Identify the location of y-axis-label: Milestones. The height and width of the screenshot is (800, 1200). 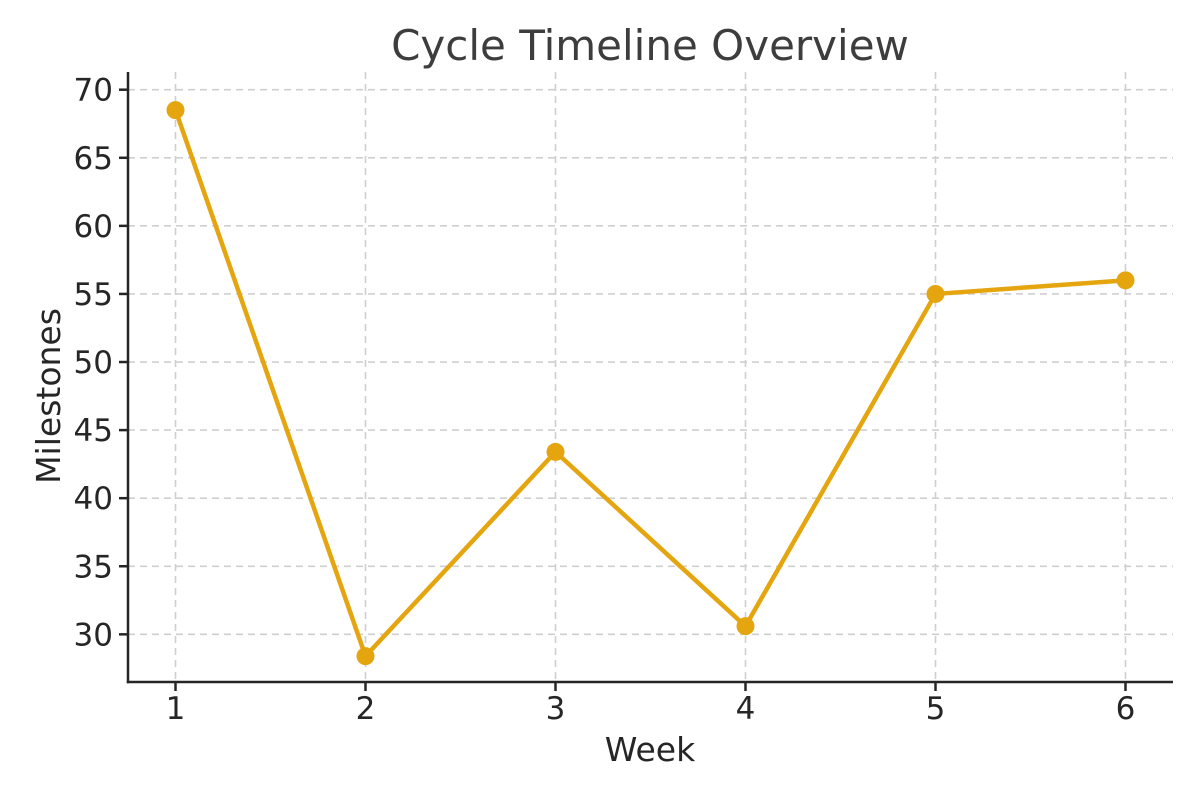
(48, 396).